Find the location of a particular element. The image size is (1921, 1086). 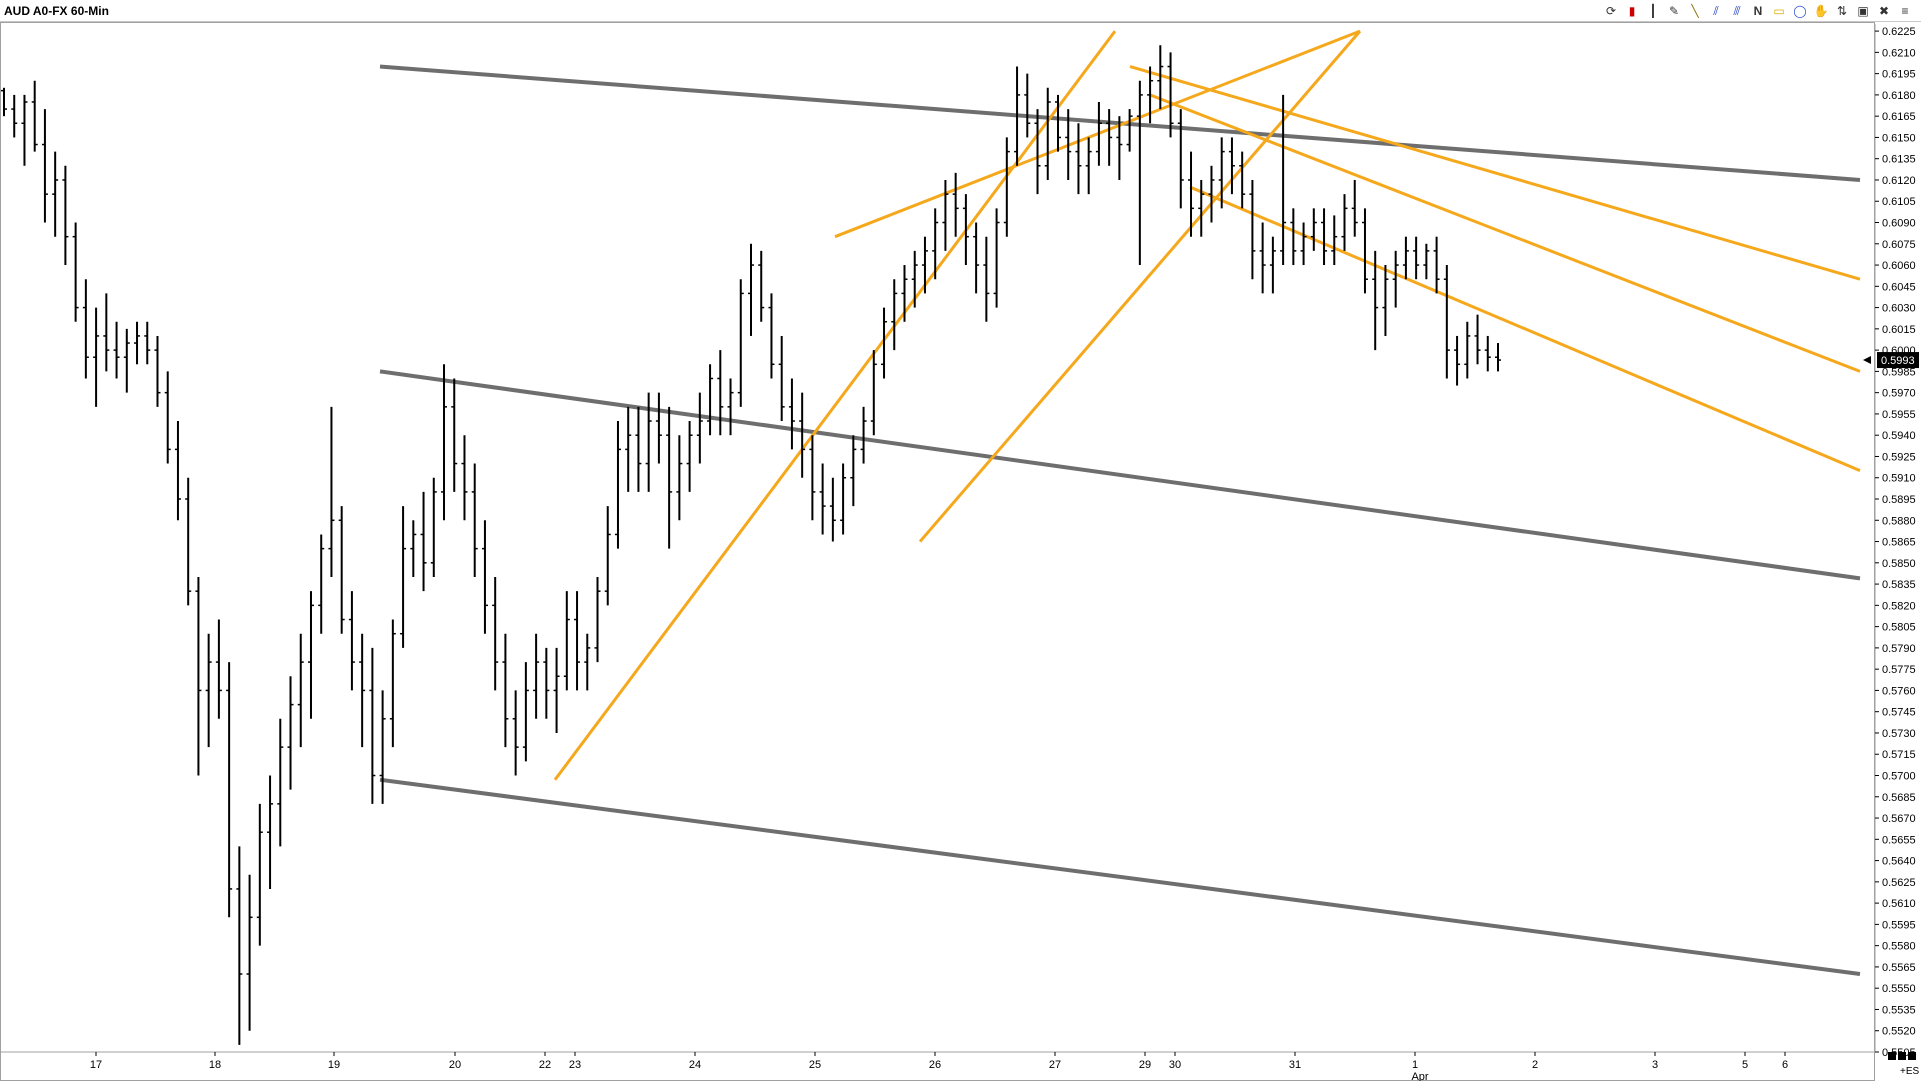

y-tick-label: 0.6105 is located at coordinates (1899, 202).